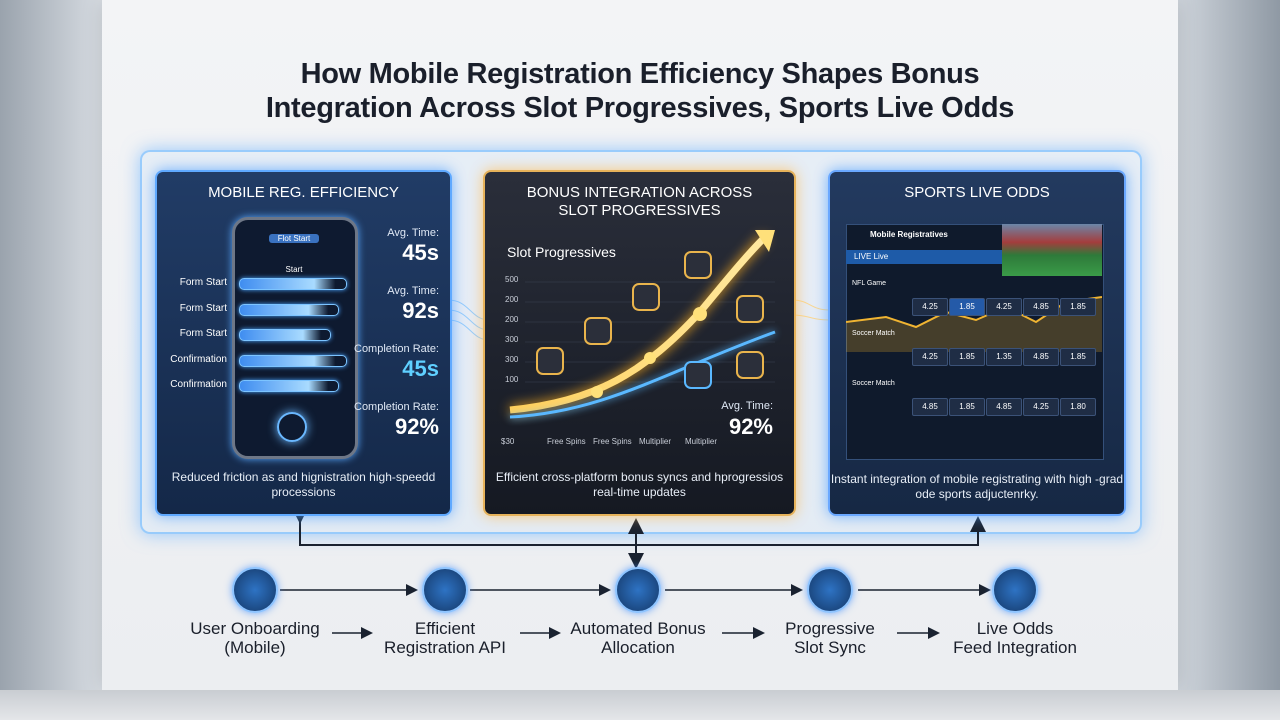 Image resolution: width=1280 pixels, height=720 pixels. What do you see at coordinates (974, 324) in the screenshot?
I see `odds-trend` at bounding box center [974, 324].